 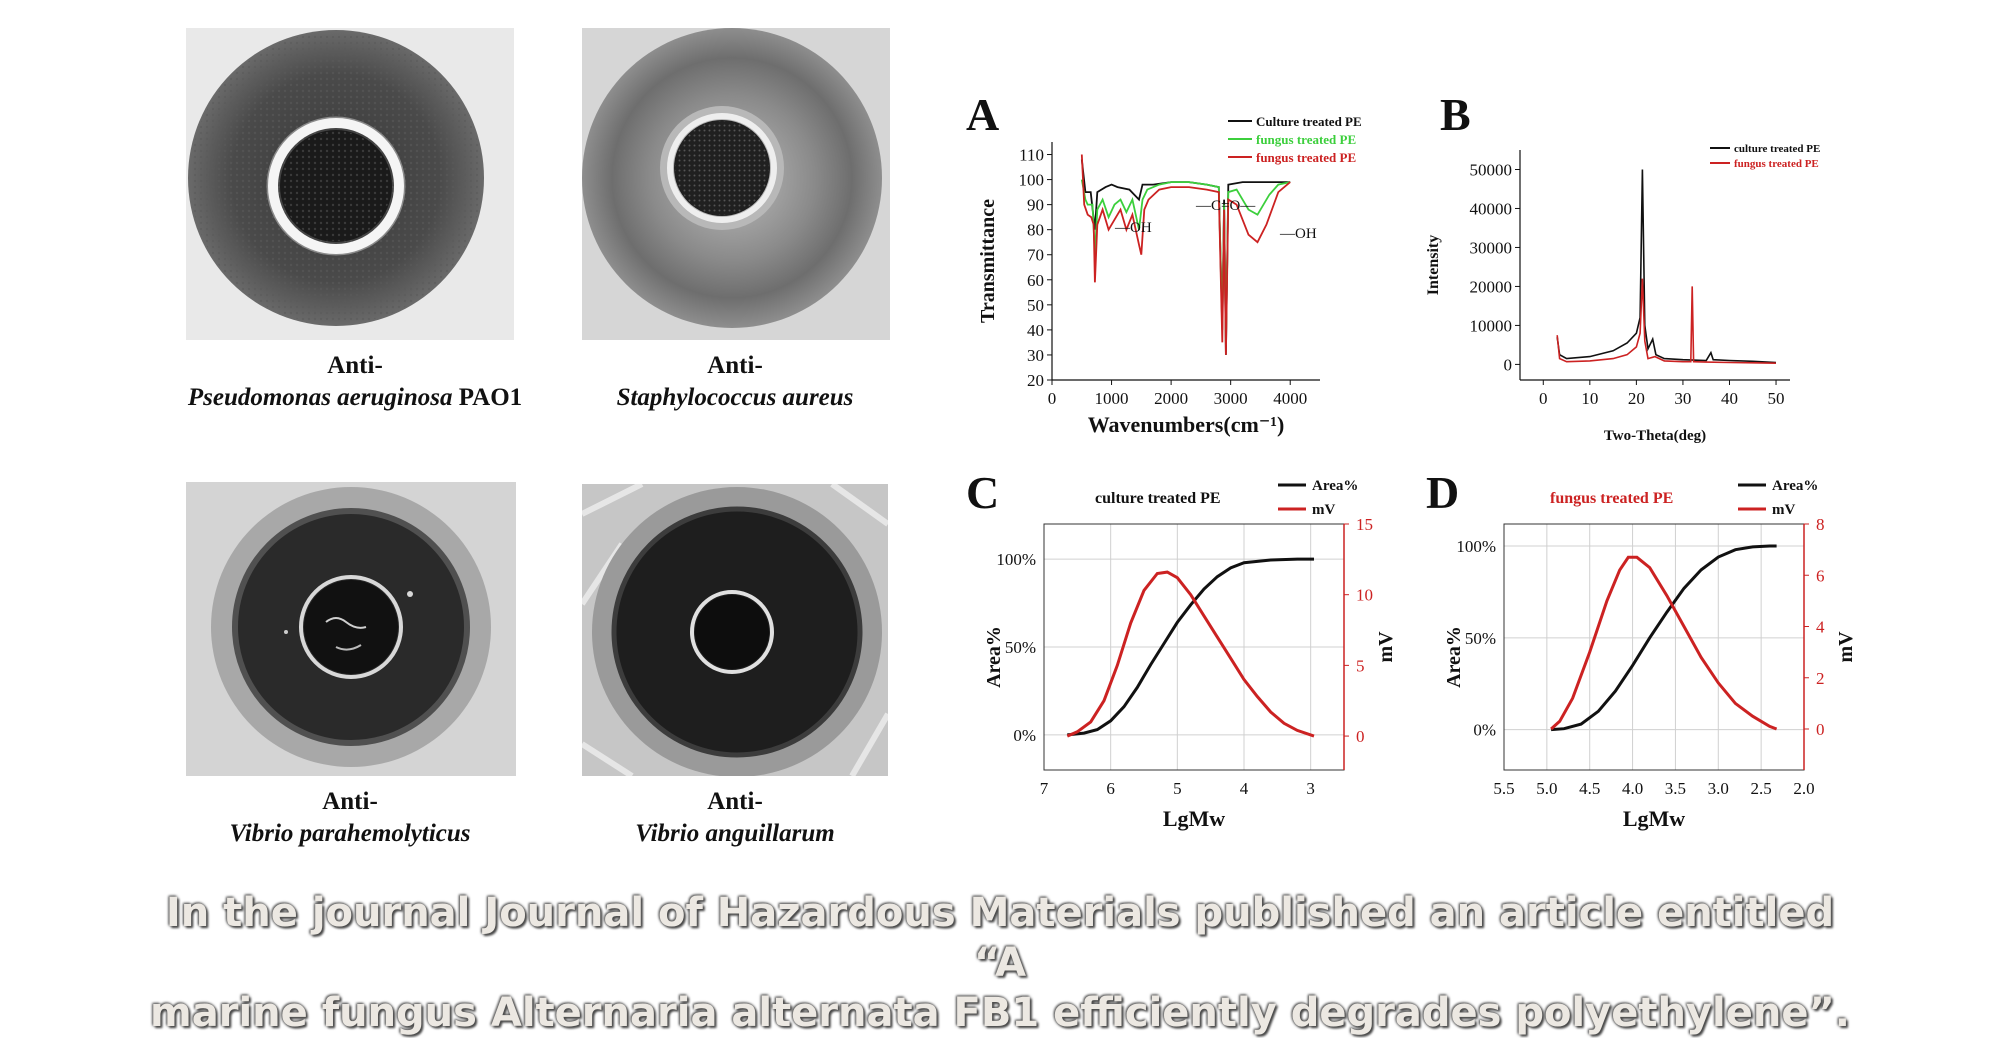 What do you see at coordinates (320, 397) in the screenshot?
I see `label-species: Pseudomonas aeruginosa` at bounding box center [320, 397].